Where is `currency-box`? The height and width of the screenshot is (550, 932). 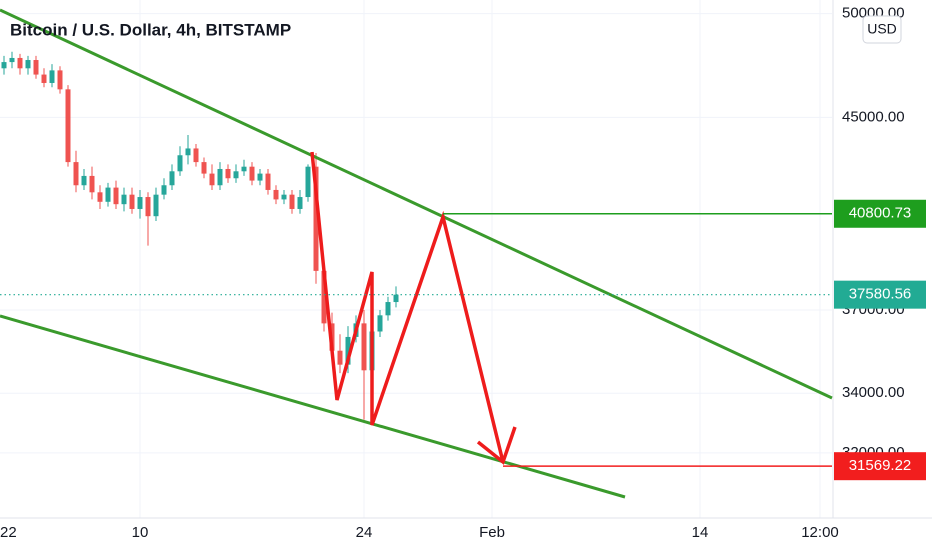
currency-box is located at coordinates (882, 29).